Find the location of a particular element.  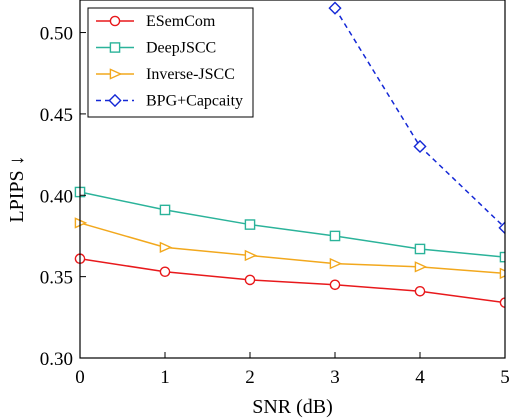

x-tick-label: 1 is located at coordinates (165, 377).